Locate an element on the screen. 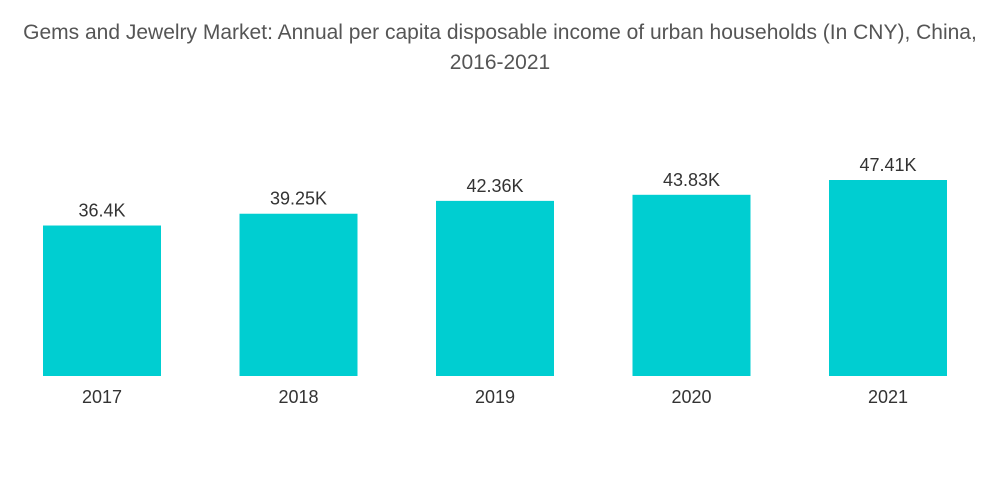 The height and width of the screenshot is (504, 1000). x-tick-label-2019: 2019 is located at coordinates (495, 397).